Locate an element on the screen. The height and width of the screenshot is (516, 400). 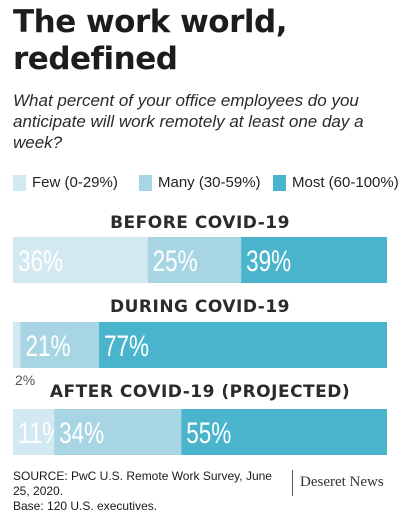
chart-title: The work world, redefined is located at coordinates (150, 40).